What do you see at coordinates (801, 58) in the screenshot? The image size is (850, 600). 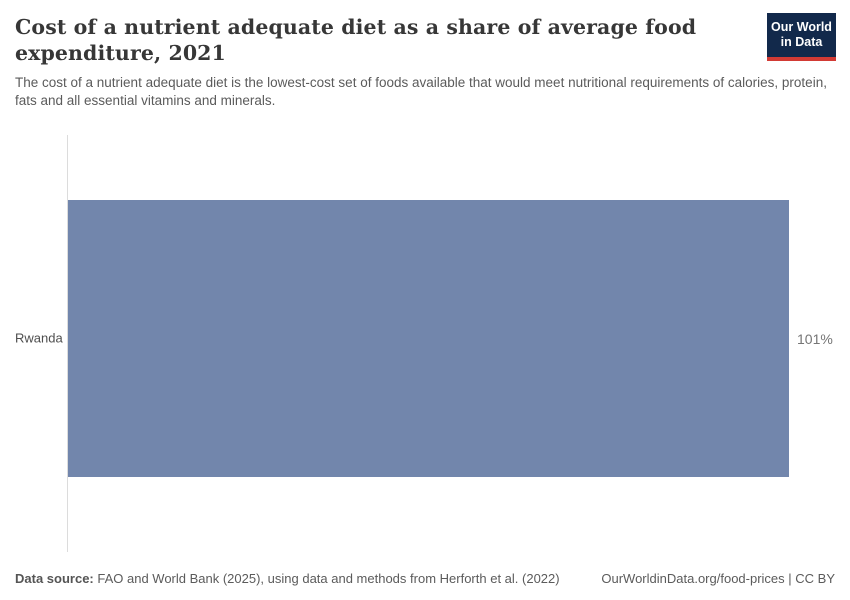 I see `owid-logo-red-strip` at bounding box center [801, 58].